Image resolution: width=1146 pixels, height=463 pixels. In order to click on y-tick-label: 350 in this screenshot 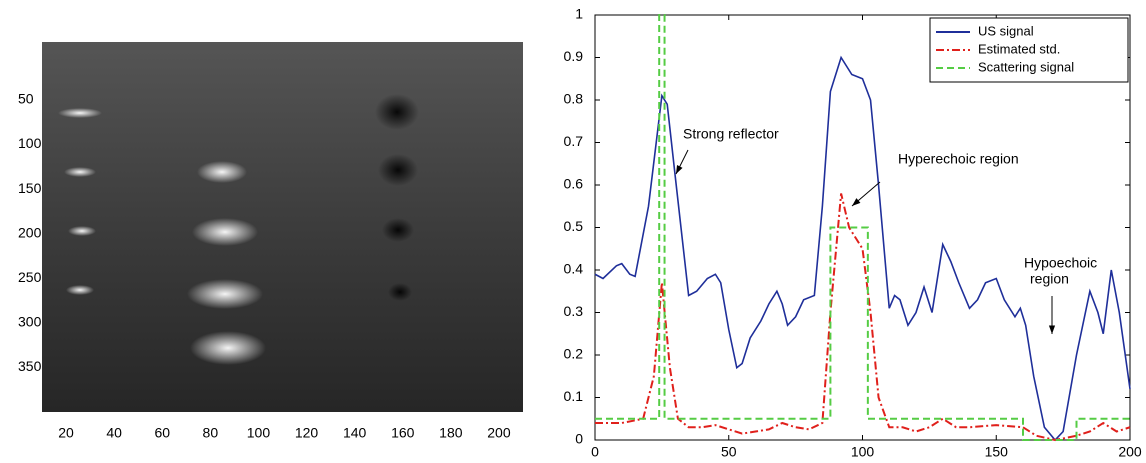, I will do `click(30, 366)`.